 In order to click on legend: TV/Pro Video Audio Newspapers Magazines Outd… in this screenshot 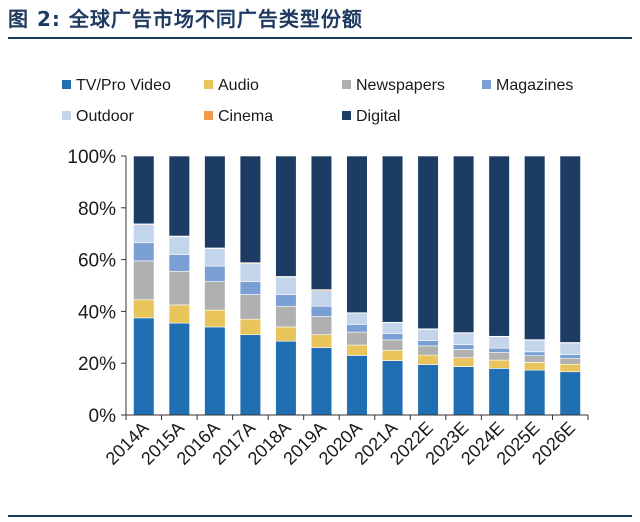, I will do `click(317, 101)`.